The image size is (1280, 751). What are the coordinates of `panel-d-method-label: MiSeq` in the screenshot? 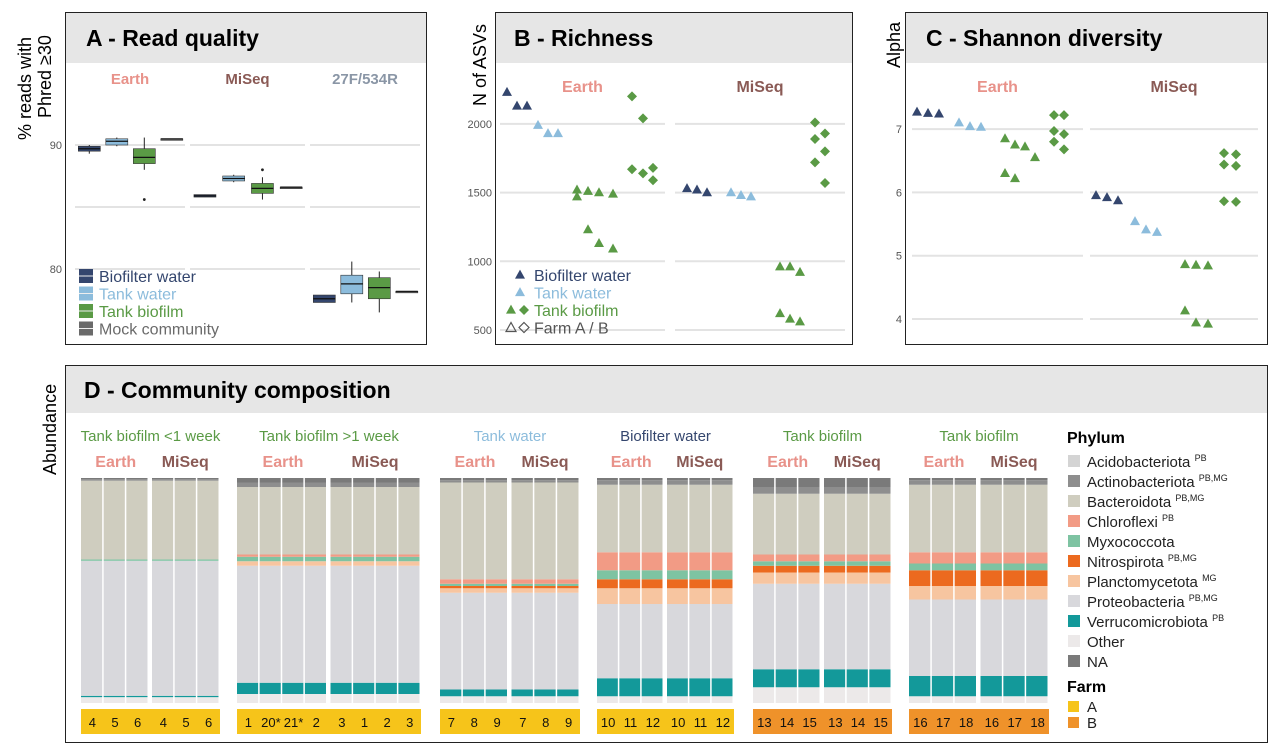 It's located at (1013, 462).